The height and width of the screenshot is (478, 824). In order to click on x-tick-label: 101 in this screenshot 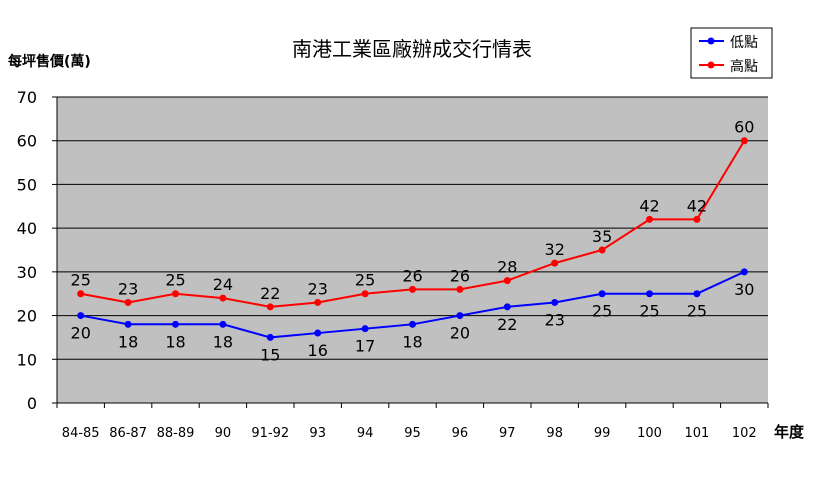, I will do `click(696, 433)`.